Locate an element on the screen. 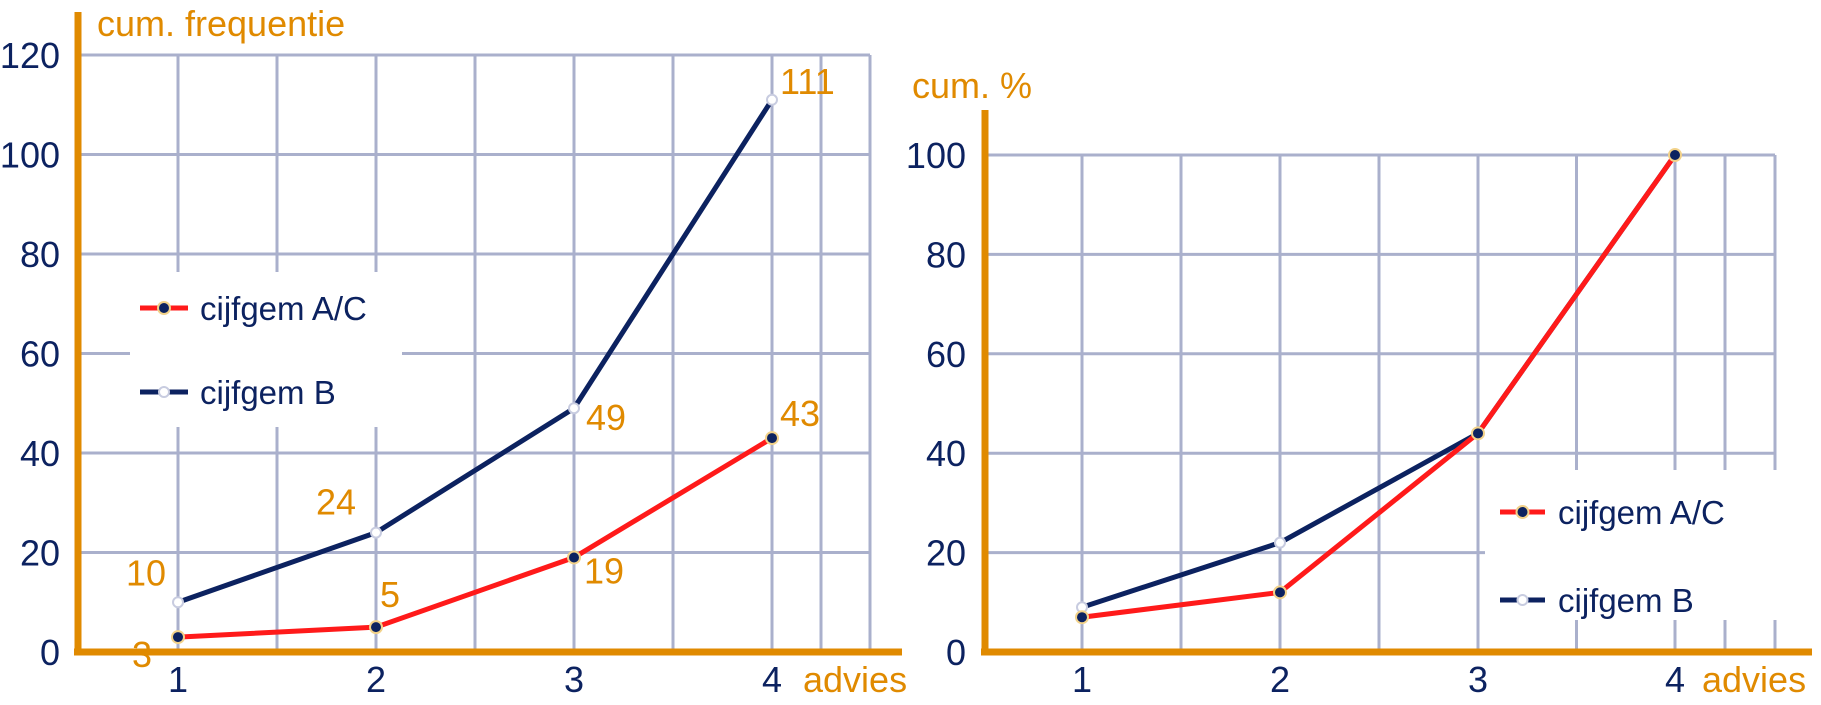  data-label: 49 is located at coordinates (606, 417).